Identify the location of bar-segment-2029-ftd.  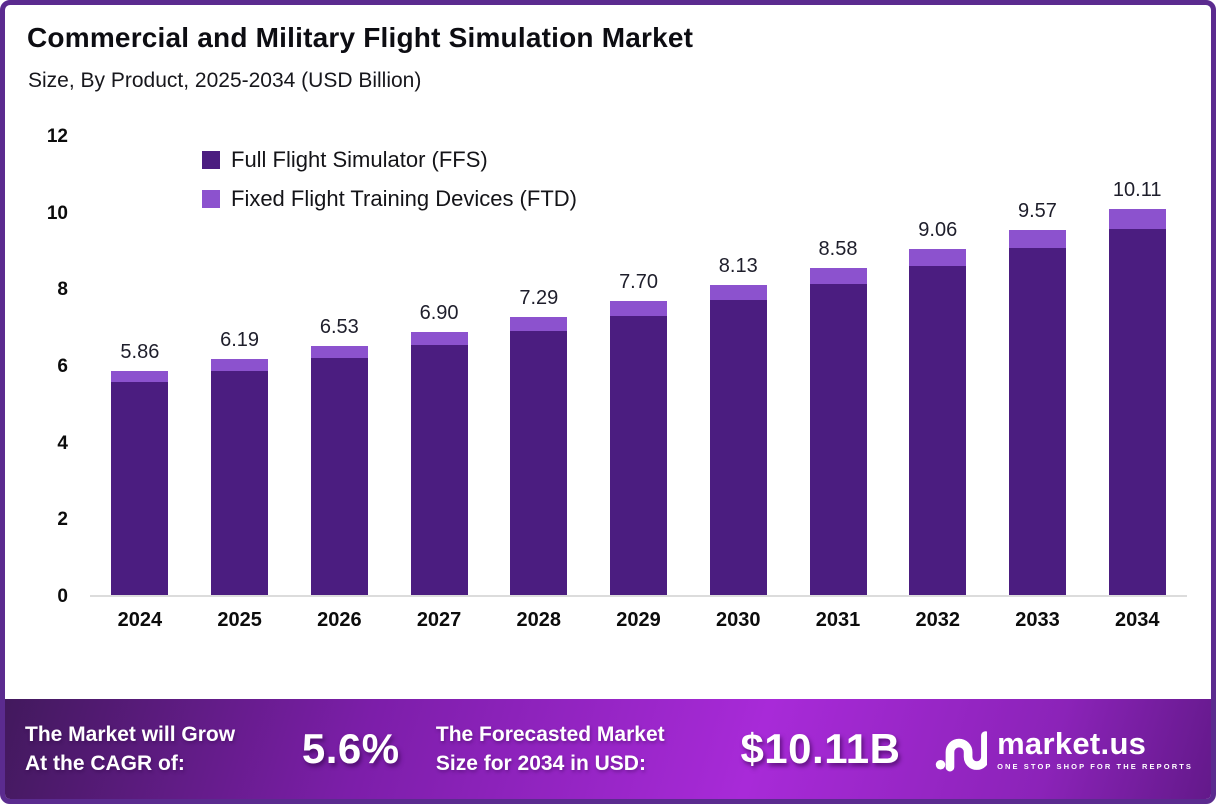
(639, 309).